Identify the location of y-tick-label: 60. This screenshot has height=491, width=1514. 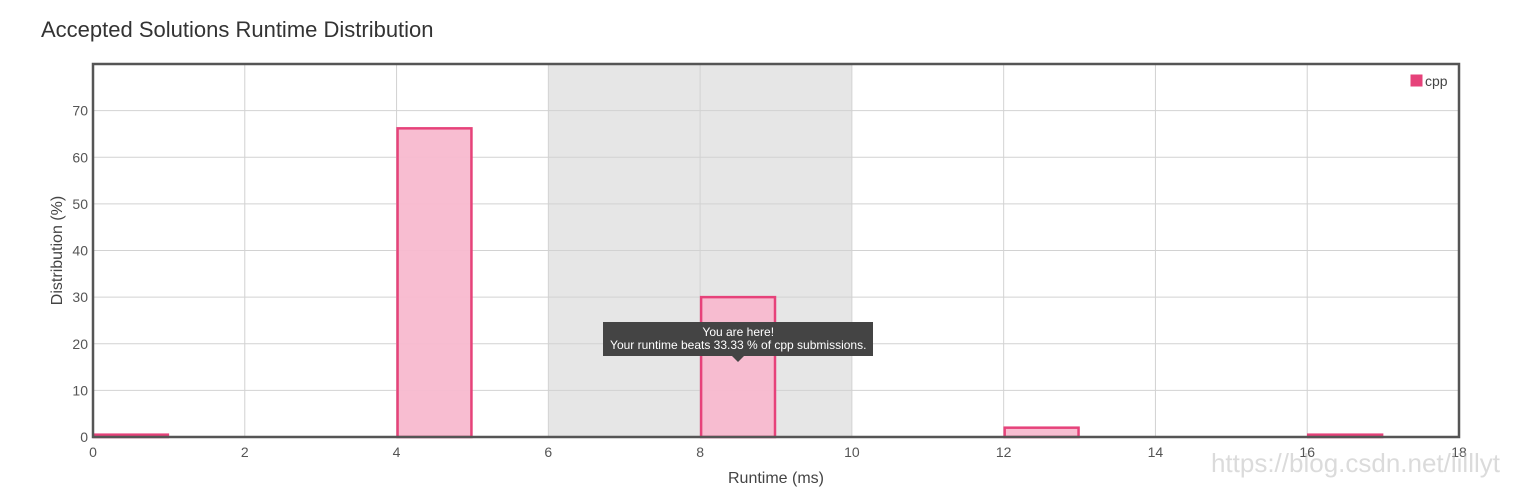
(80, 157).